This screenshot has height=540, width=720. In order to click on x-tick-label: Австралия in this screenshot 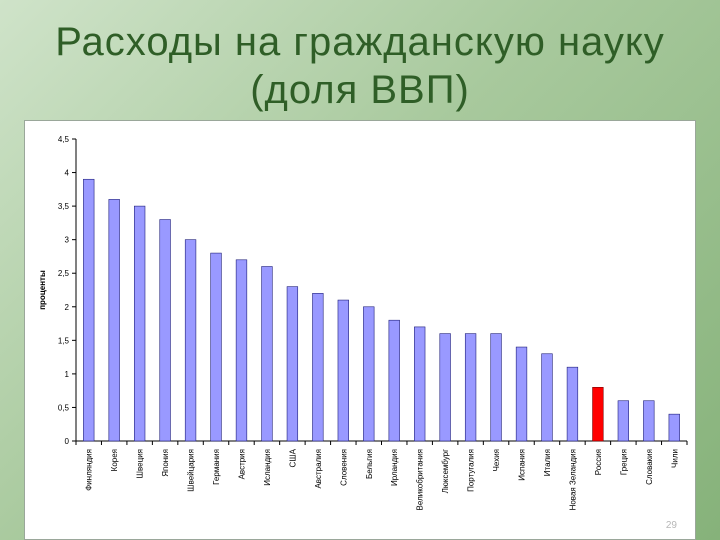, I will do `click(318, 469)`.